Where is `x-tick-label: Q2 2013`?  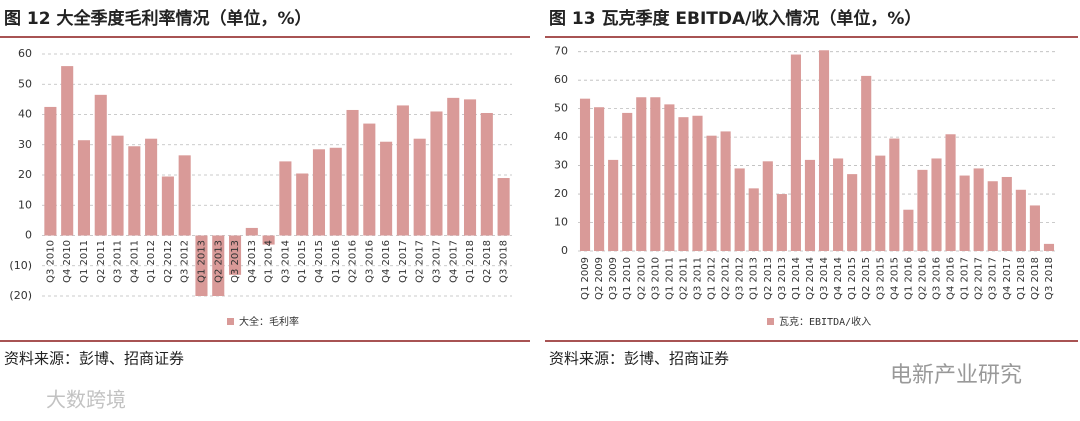
x-tick-label: Q2 2013 is located at coordinates (768, 278).